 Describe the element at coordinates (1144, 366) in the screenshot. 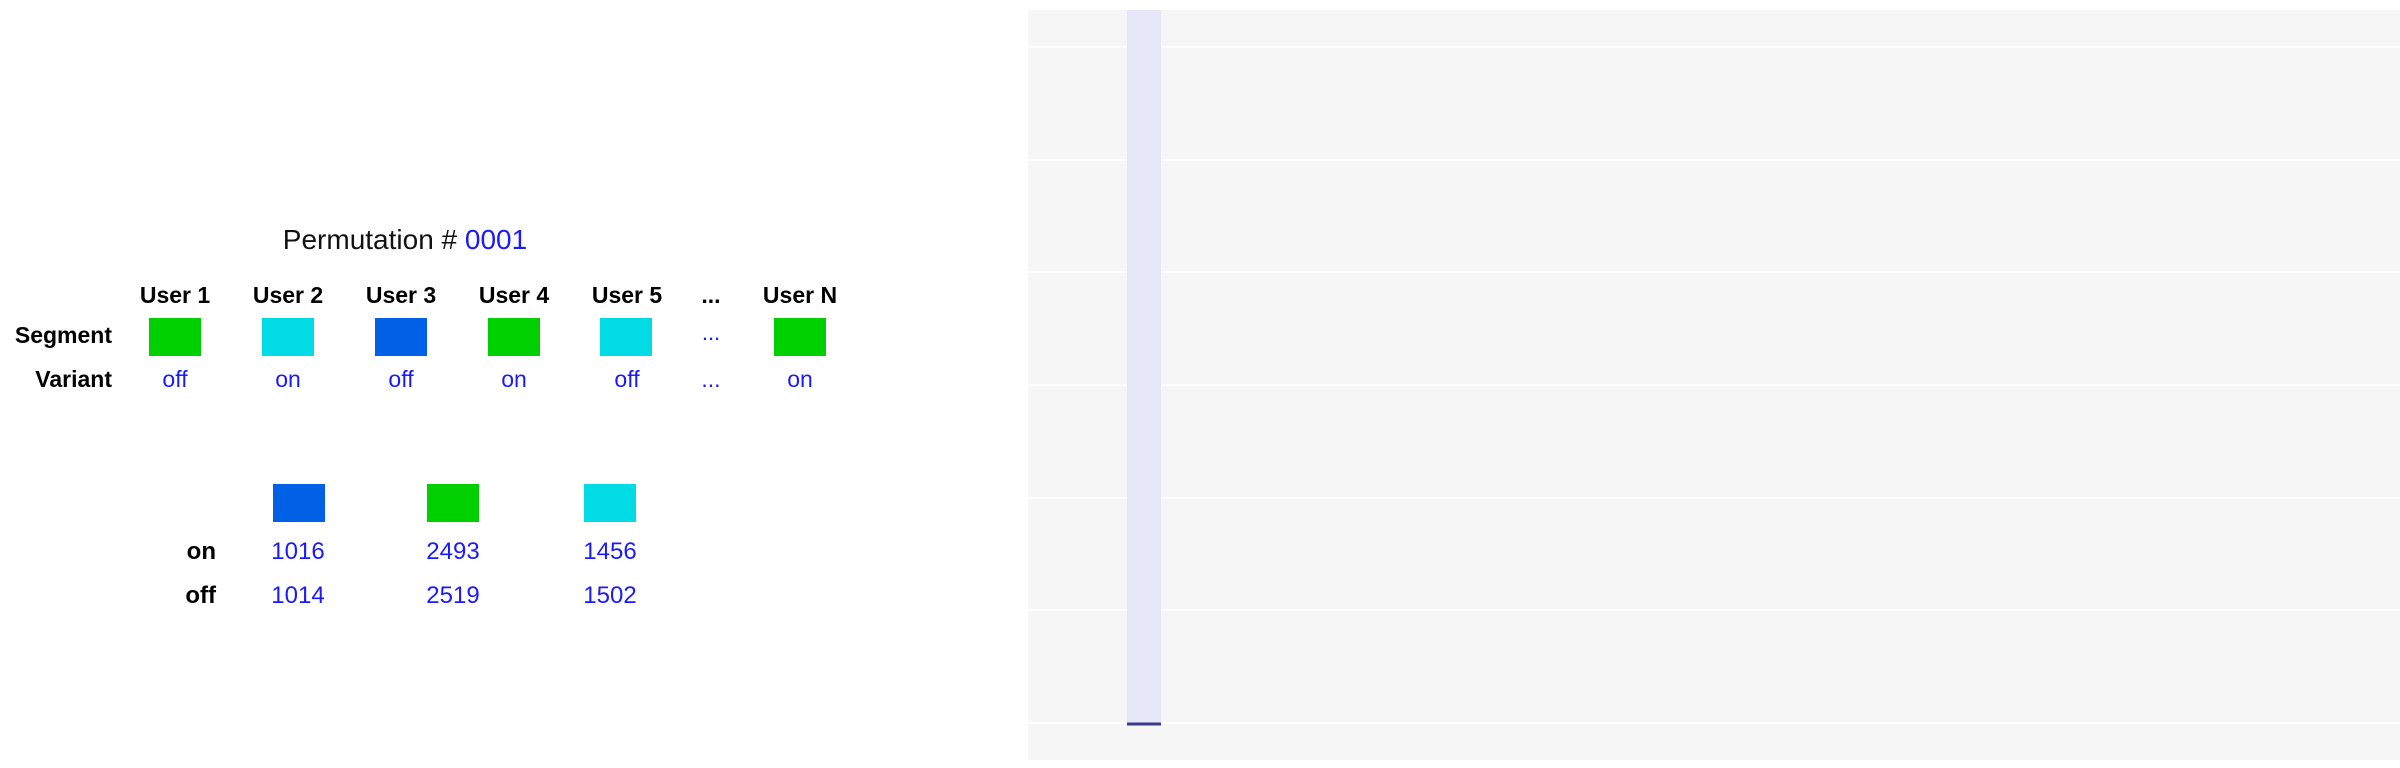

I see `histogram-bar` at that location.